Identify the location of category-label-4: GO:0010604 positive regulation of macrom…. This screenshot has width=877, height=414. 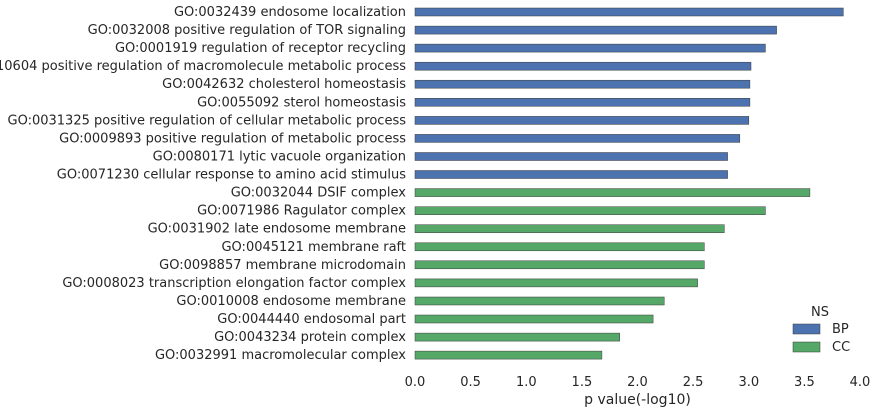
(203, 66).